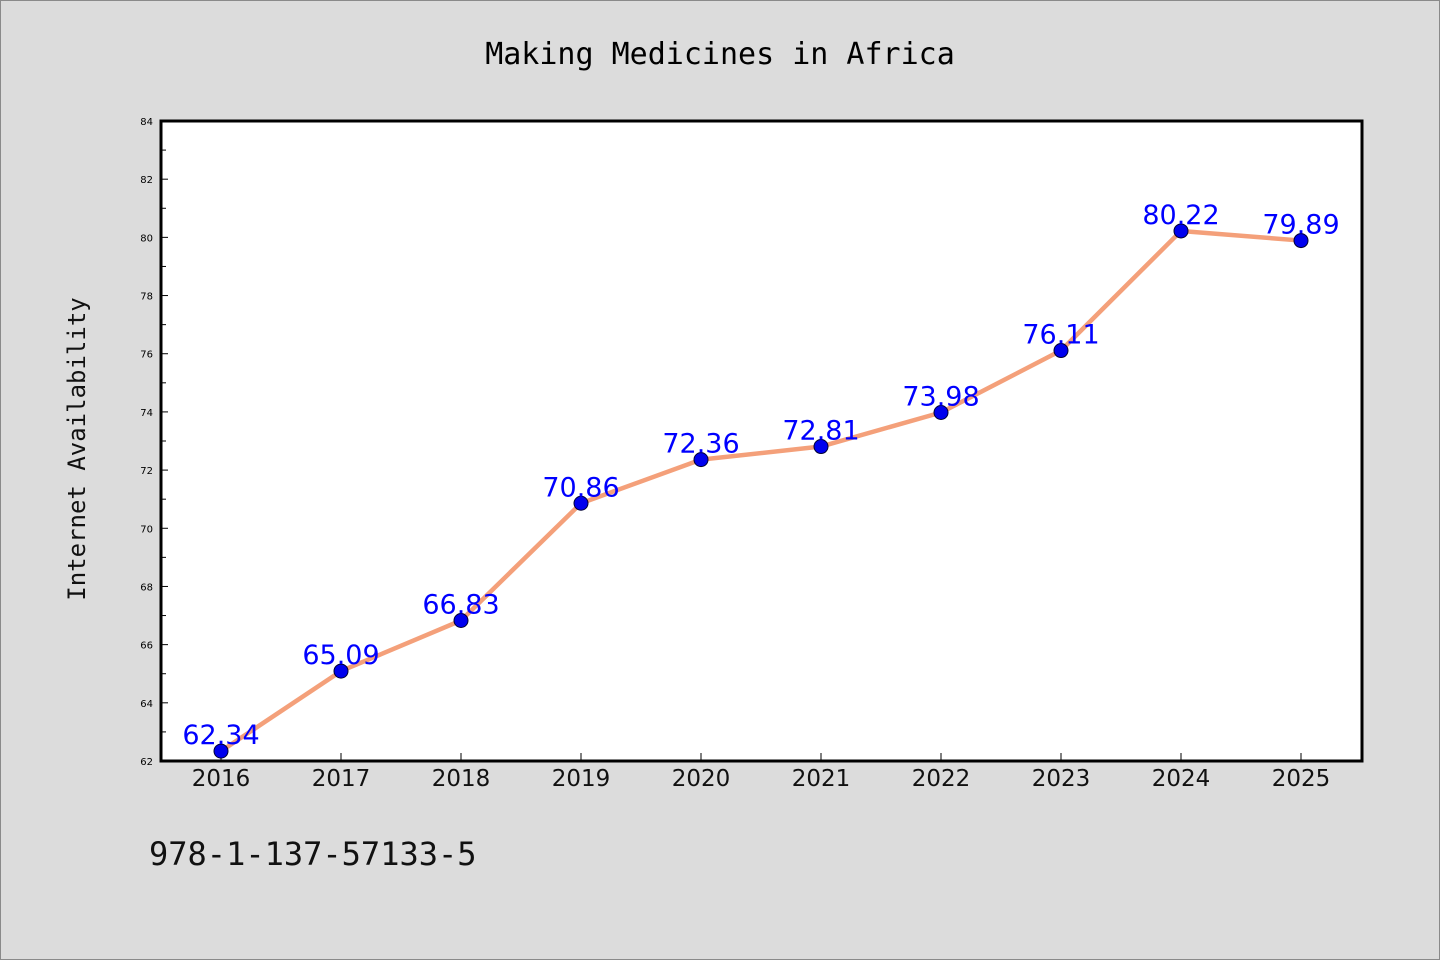  What do you see at coordinates (700, 444) in the screenshot?
I see `data-label: 72.36` at bounding box center [700, 444].